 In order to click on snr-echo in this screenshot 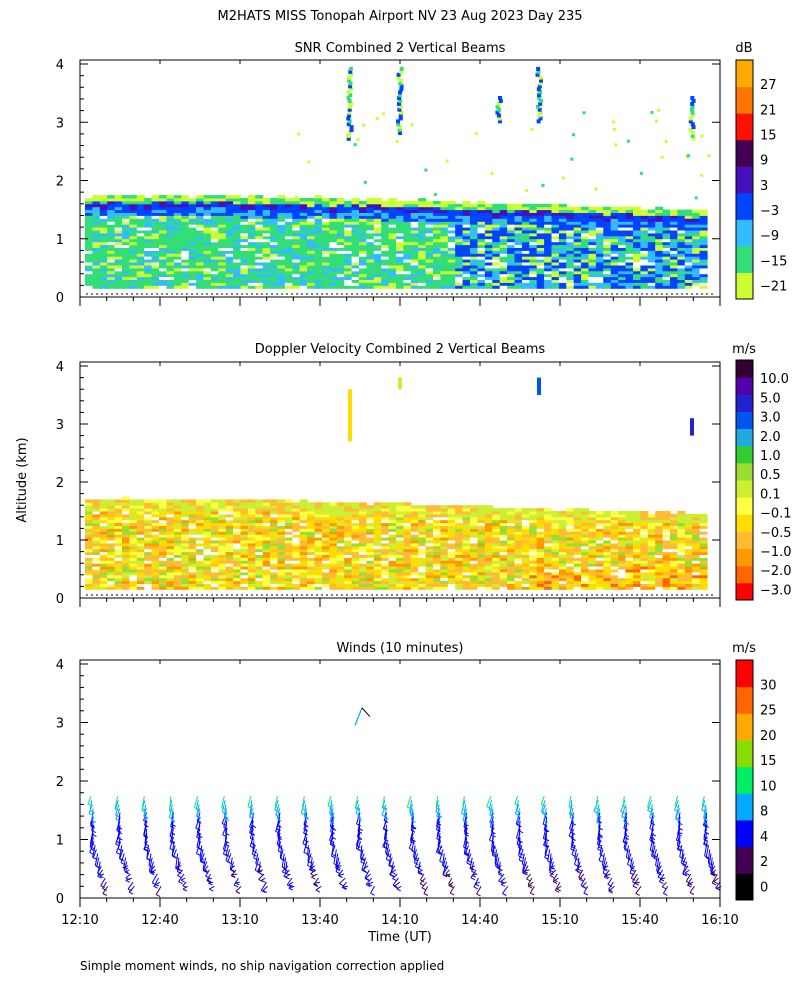, I will do `click(692, 103)`.